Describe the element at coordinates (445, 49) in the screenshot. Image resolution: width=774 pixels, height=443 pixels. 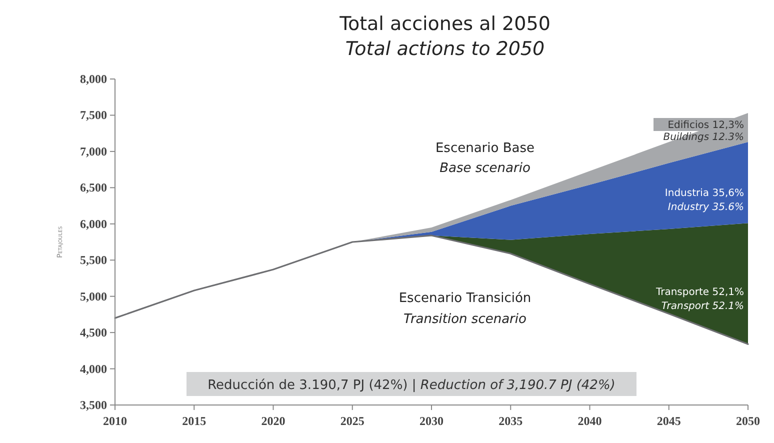
I see `chart-subtitle: Total actions to 2050` at that location.